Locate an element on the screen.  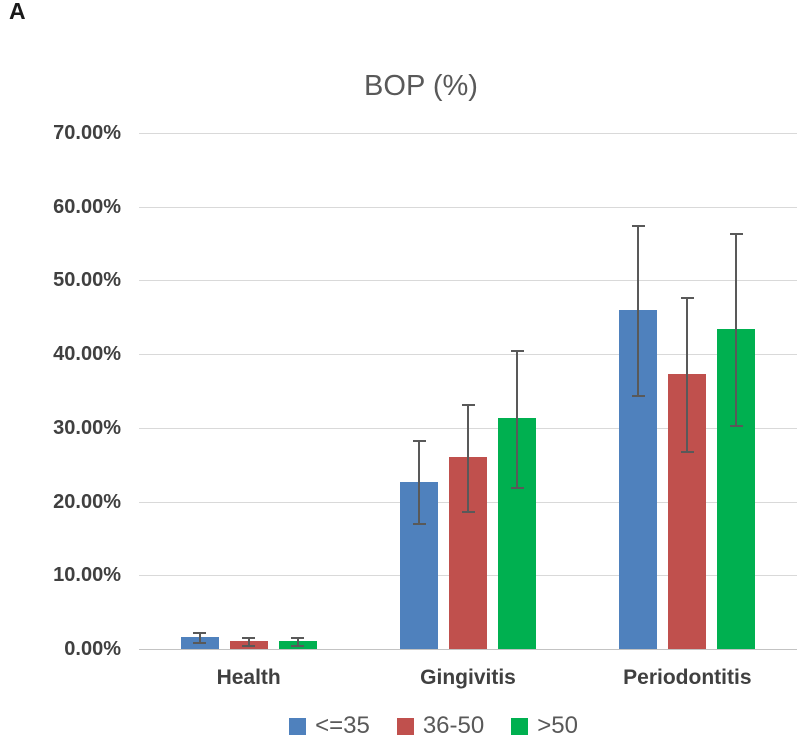
y-axis-tick-label: 40.00% is located at coordinates (87, 354).